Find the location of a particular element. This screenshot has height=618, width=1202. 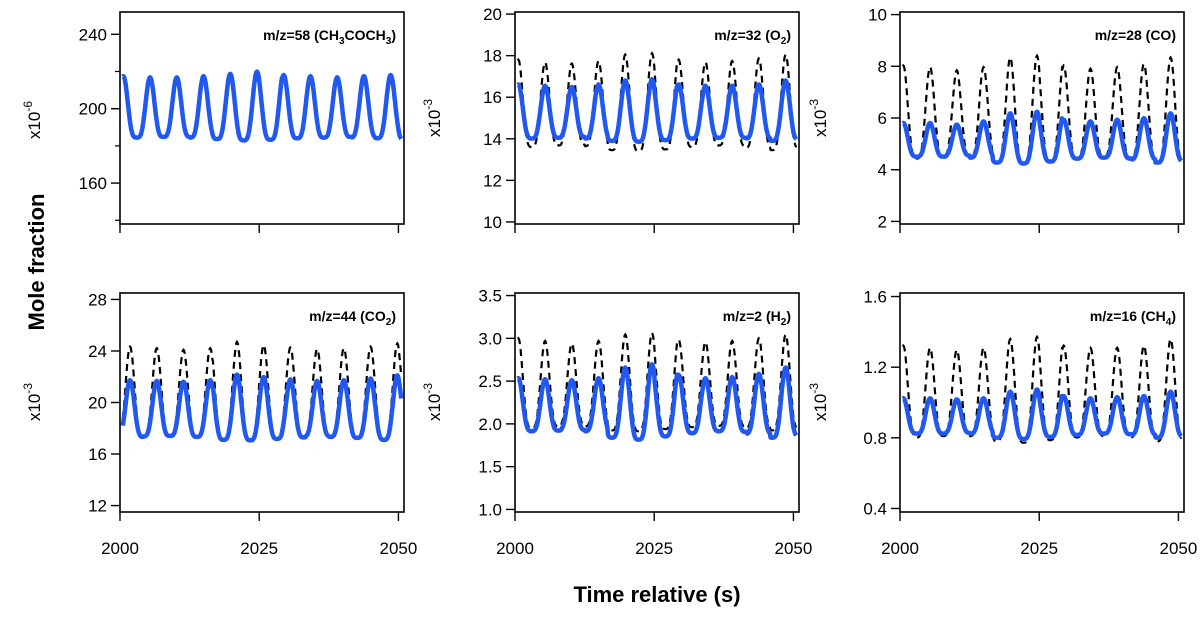

scale-exponent: -6 is located at coordinates (28, 106).